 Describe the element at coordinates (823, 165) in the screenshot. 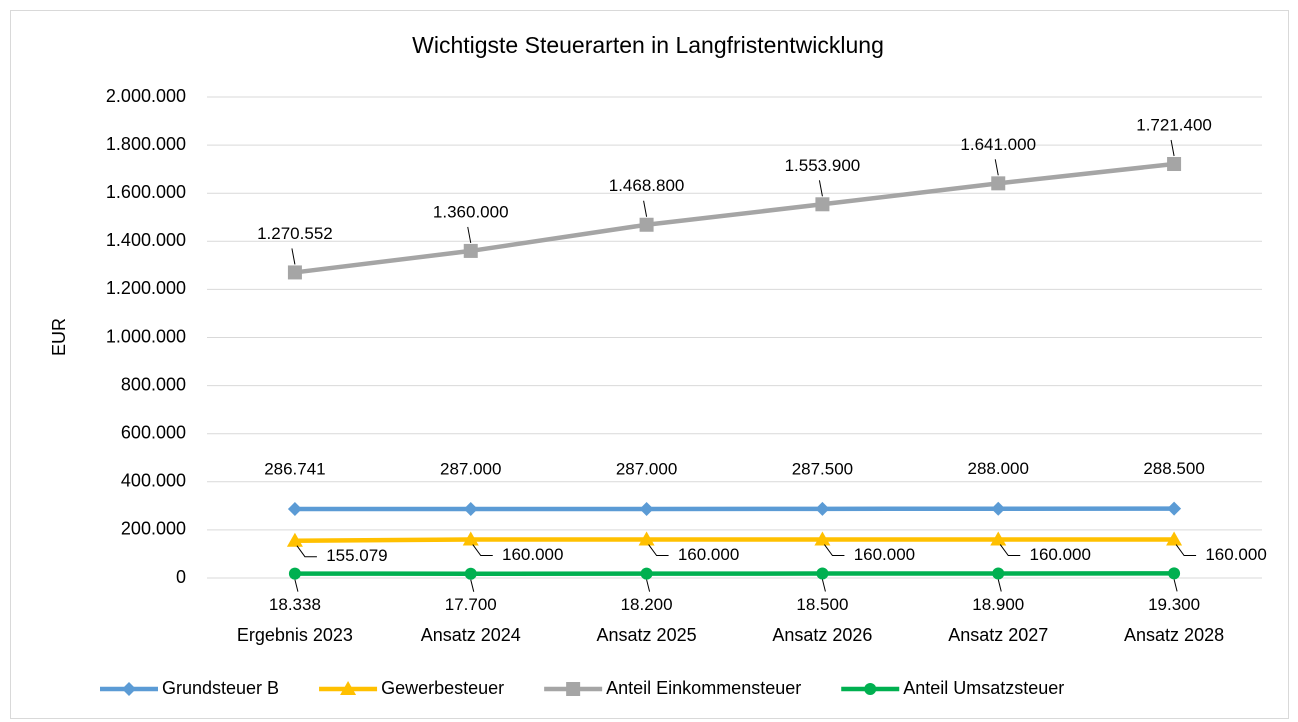

I see `data-label: 1.553.900` at that location.